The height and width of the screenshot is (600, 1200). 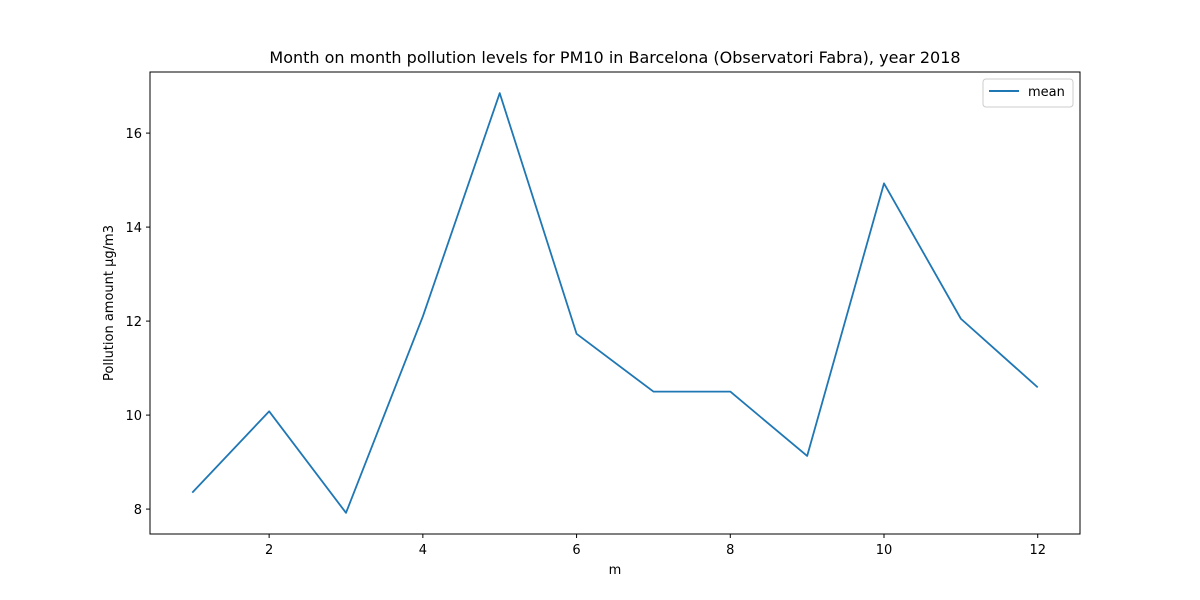 I want to click on legend: mean, so click(x=1028, y=93).